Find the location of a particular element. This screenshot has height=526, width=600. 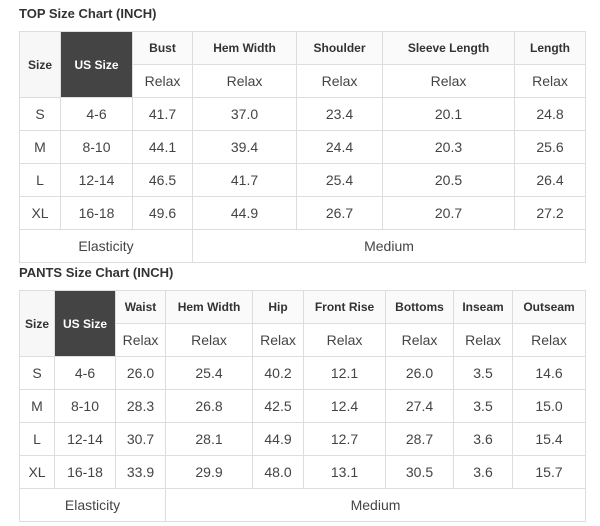

measurement-cell: 27.4 is located at coordinates (419, 406).